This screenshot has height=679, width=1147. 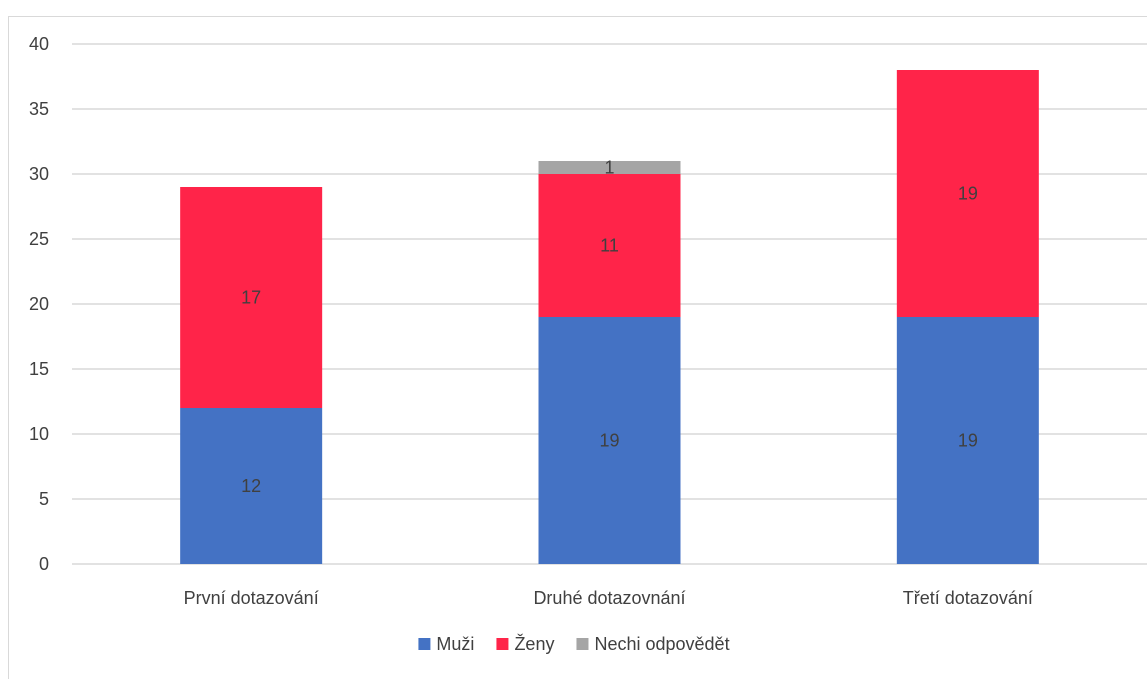 I want to click on data-label: 1, so click(x=609, y=168).